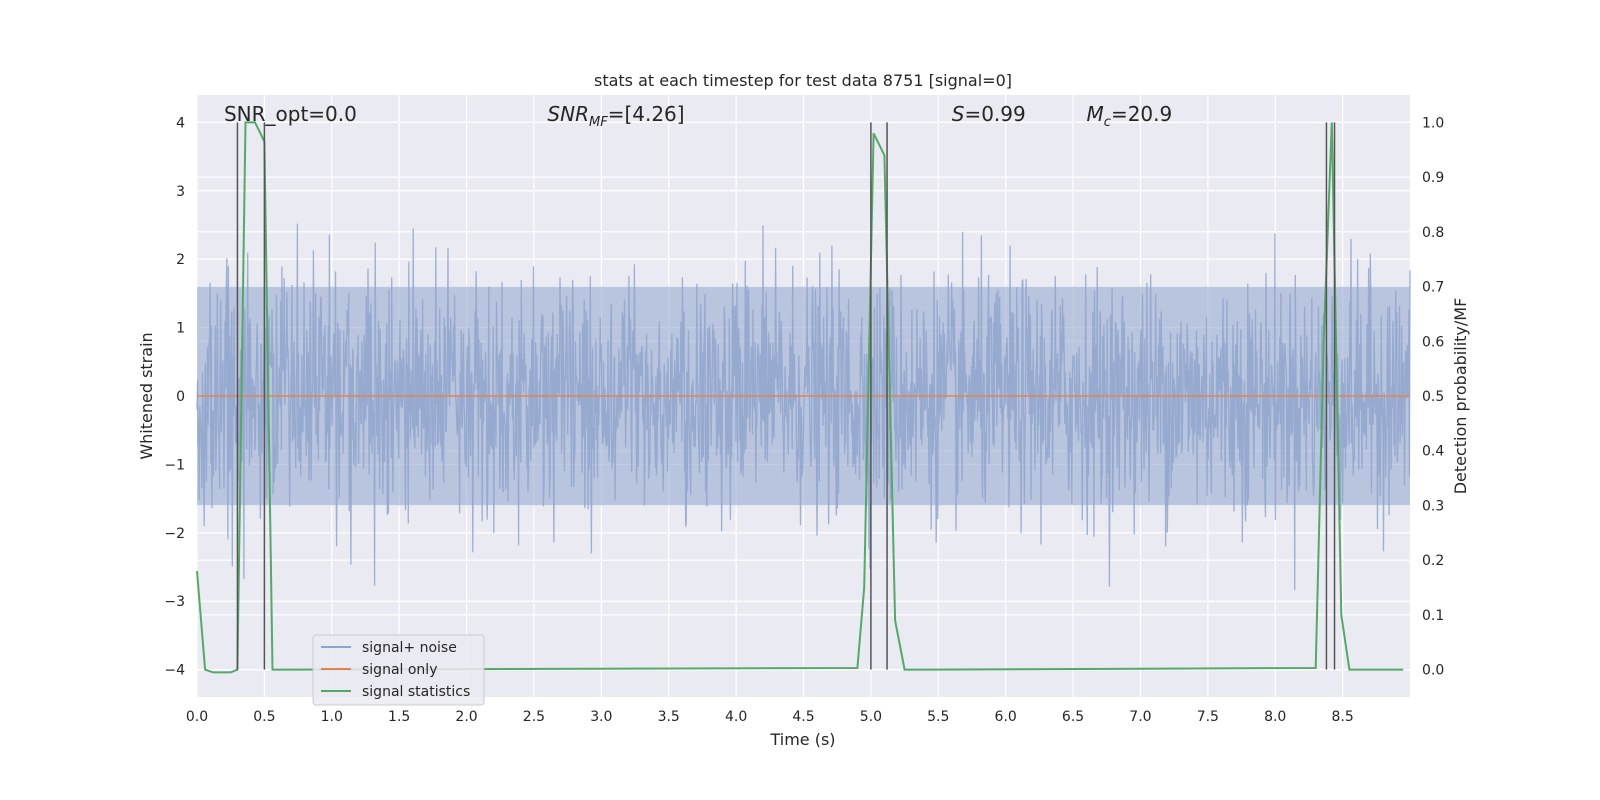  I want to click on y2-tick-label: 0.5, so click(1433, 397).